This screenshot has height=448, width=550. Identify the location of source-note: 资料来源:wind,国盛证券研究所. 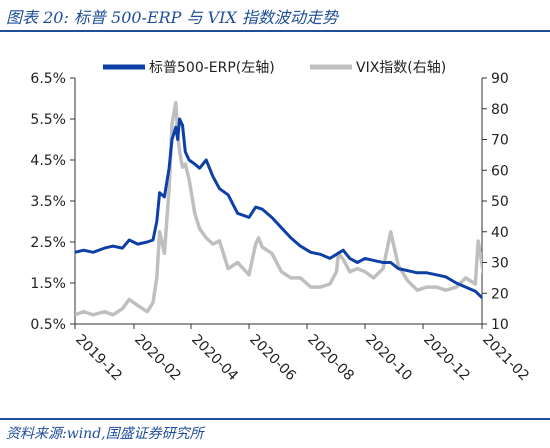
(105, 434).